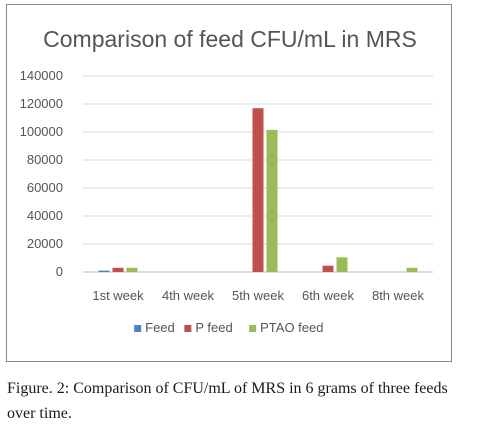  I want to click on legend-label: P feed, so click(213, 327).